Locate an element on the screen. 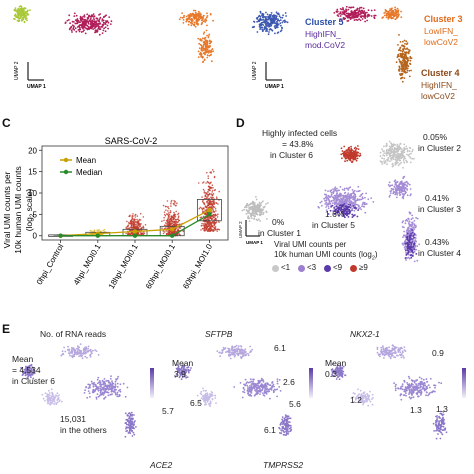 Image resolution: width=474 pixels, height=474 pixels. series-marker-median is located at coordinates (98, 235).